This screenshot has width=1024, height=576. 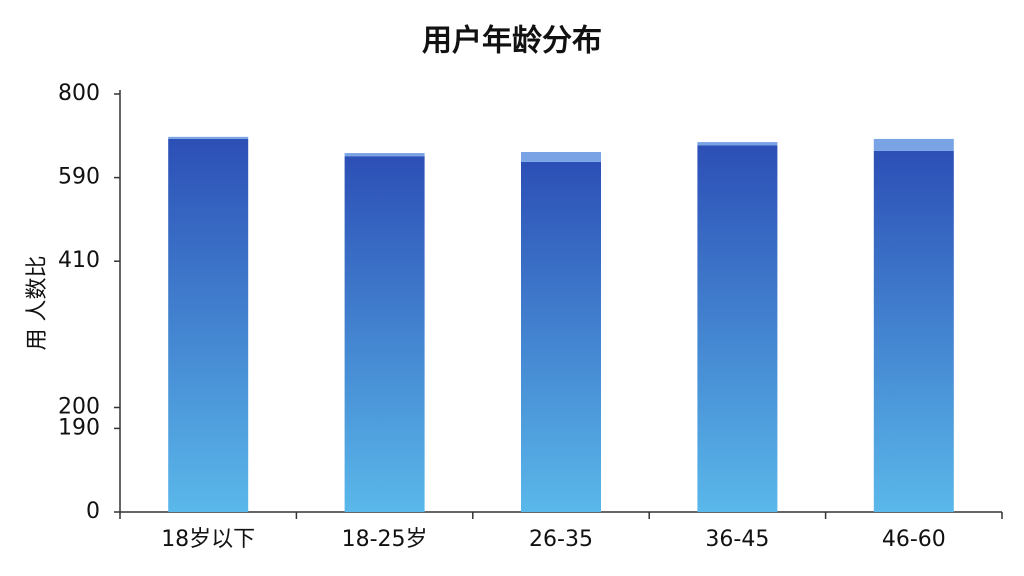 What do you see at coordinates (93, 511) in the screenshot?
I see `y-tick-label: 0` at bounding box center [93, 511].